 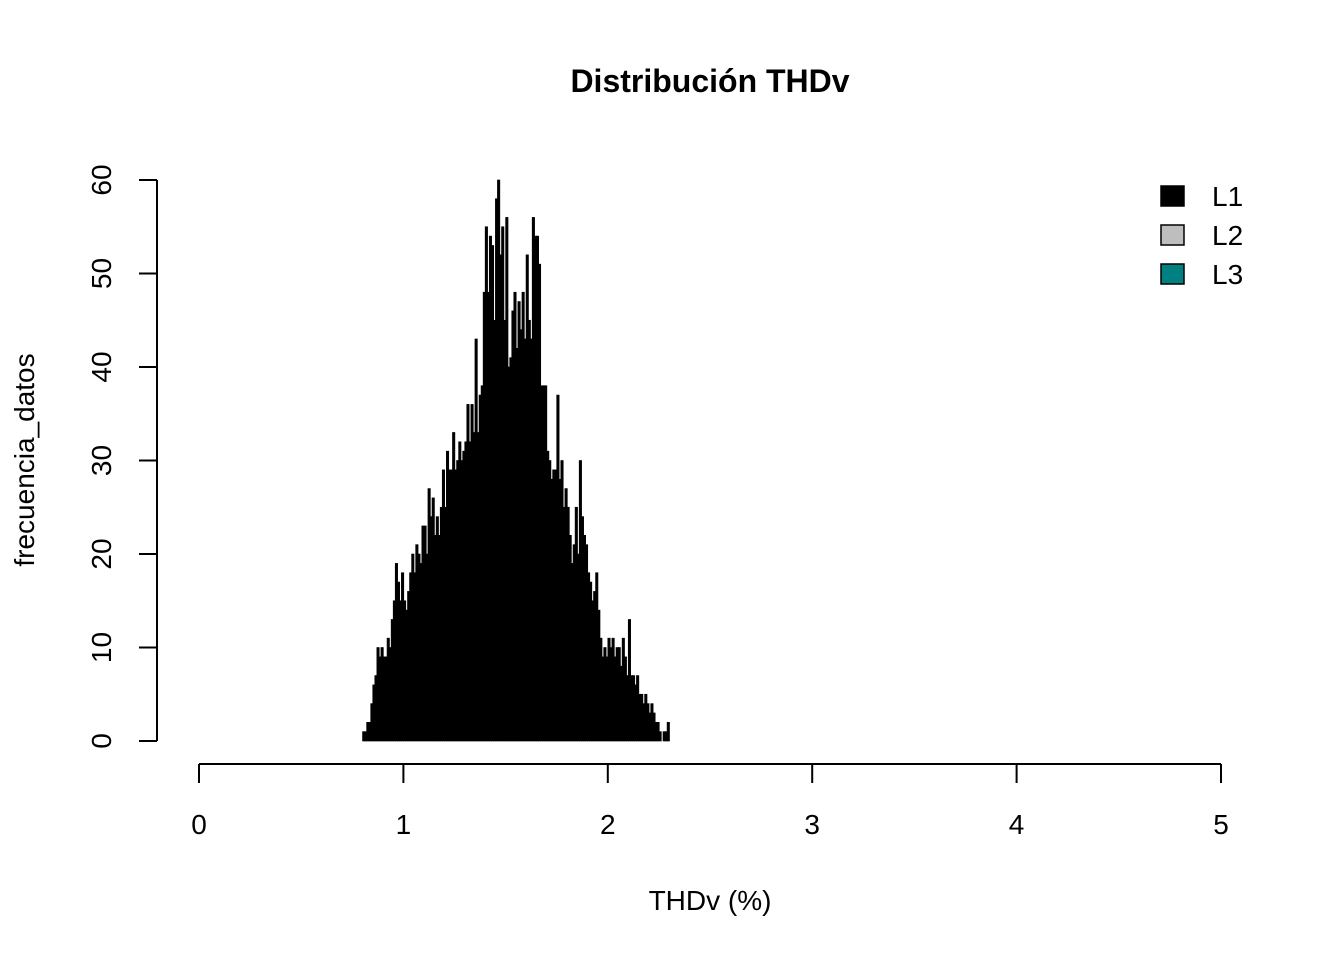 I want to click on legend-label: L3, so click(x=1227, y=274).